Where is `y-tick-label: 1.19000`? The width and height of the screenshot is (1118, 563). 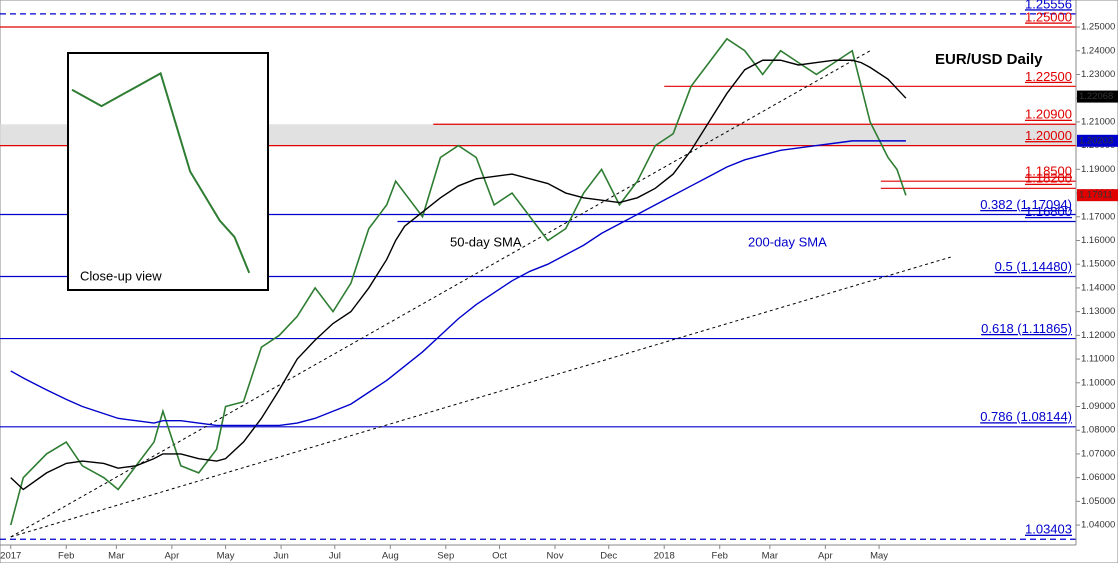 y-tick-label: 1.19000 is located at coordinates (1098, 169).